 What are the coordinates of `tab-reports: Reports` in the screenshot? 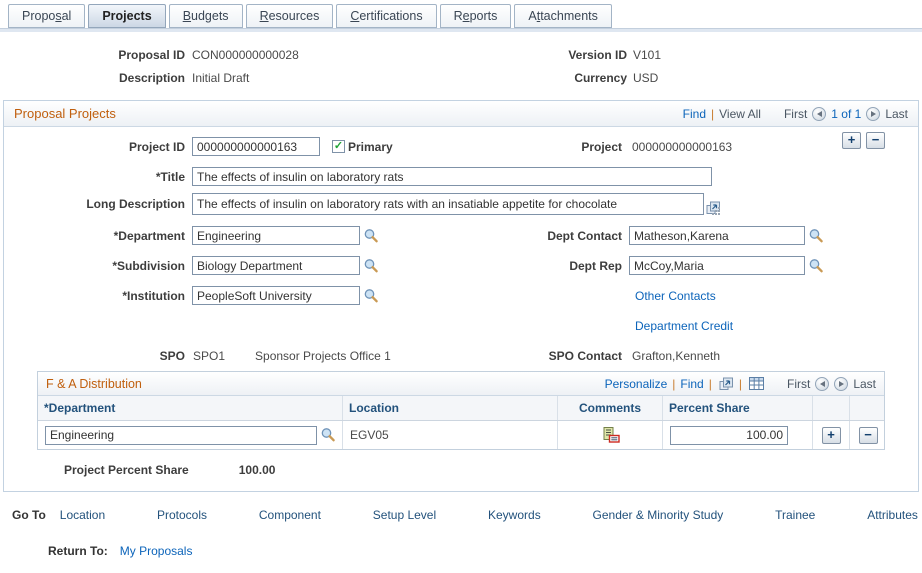 It's located at (475, 16).